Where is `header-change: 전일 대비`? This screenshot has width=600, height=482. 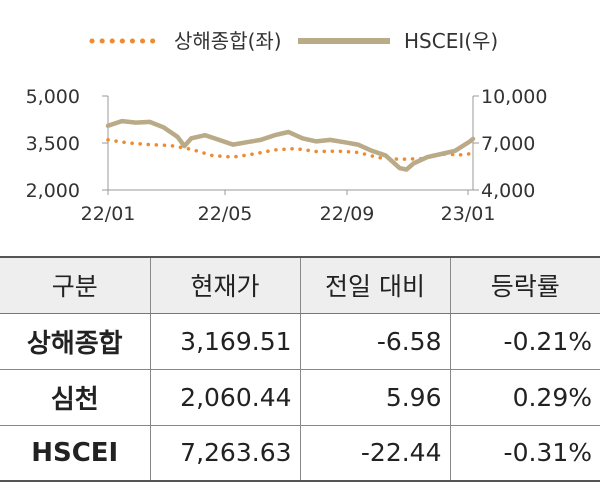
header-change: 전일 대비 is located at coordinates (374, 285).